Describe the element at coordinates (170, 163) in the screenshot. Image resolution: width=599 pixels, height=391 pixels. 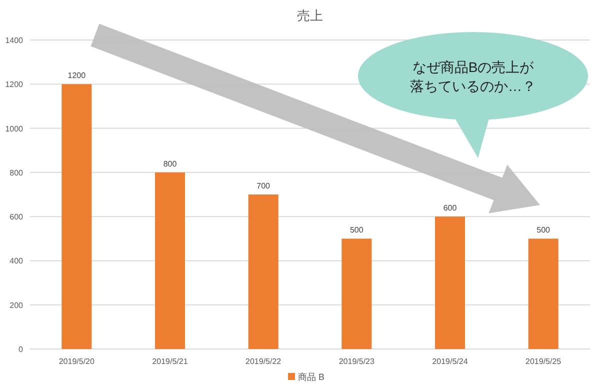
I see `data-label: 800` at that location.